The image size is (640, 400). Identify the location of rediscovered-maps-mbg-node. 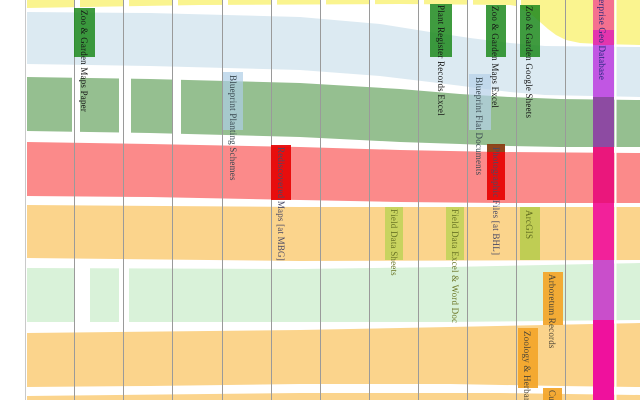
(281, 172).